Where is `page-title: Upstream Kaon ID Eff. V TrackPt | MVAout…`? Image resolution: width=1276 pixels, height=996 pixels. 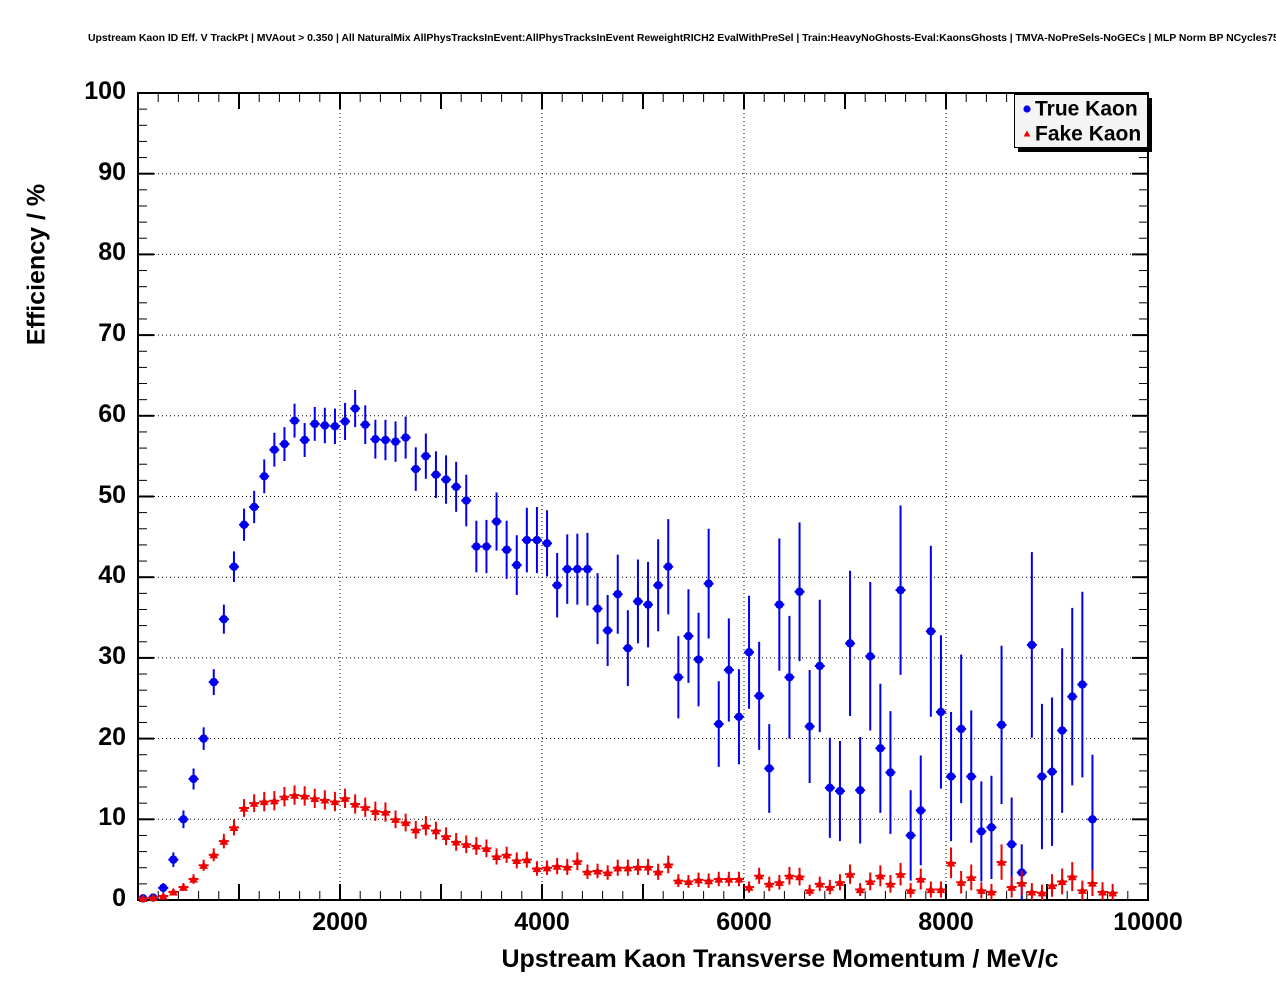 page-title: Upstream Kaon ID Eff. V TrackPt | MVAout… is located at coordinates (682, 38).